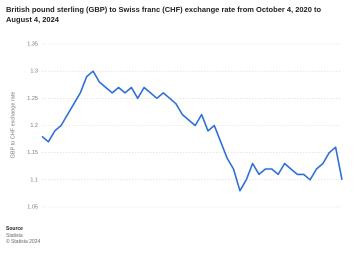  I want to click on y-tick-label: 1.15, so click(32, 153).